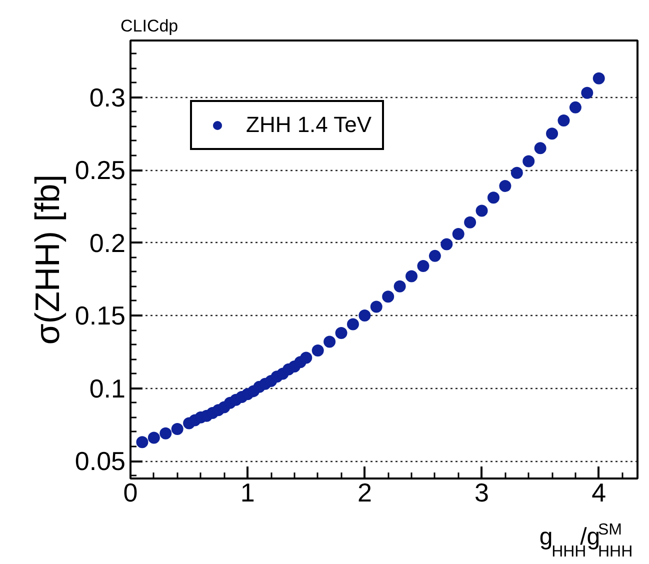 Image resolution: width=649 pixels, height=564 pixels. Describe the element at coordinates (100, 461) in the screenshot. I see `y-tick-label: 0.05` at that location.